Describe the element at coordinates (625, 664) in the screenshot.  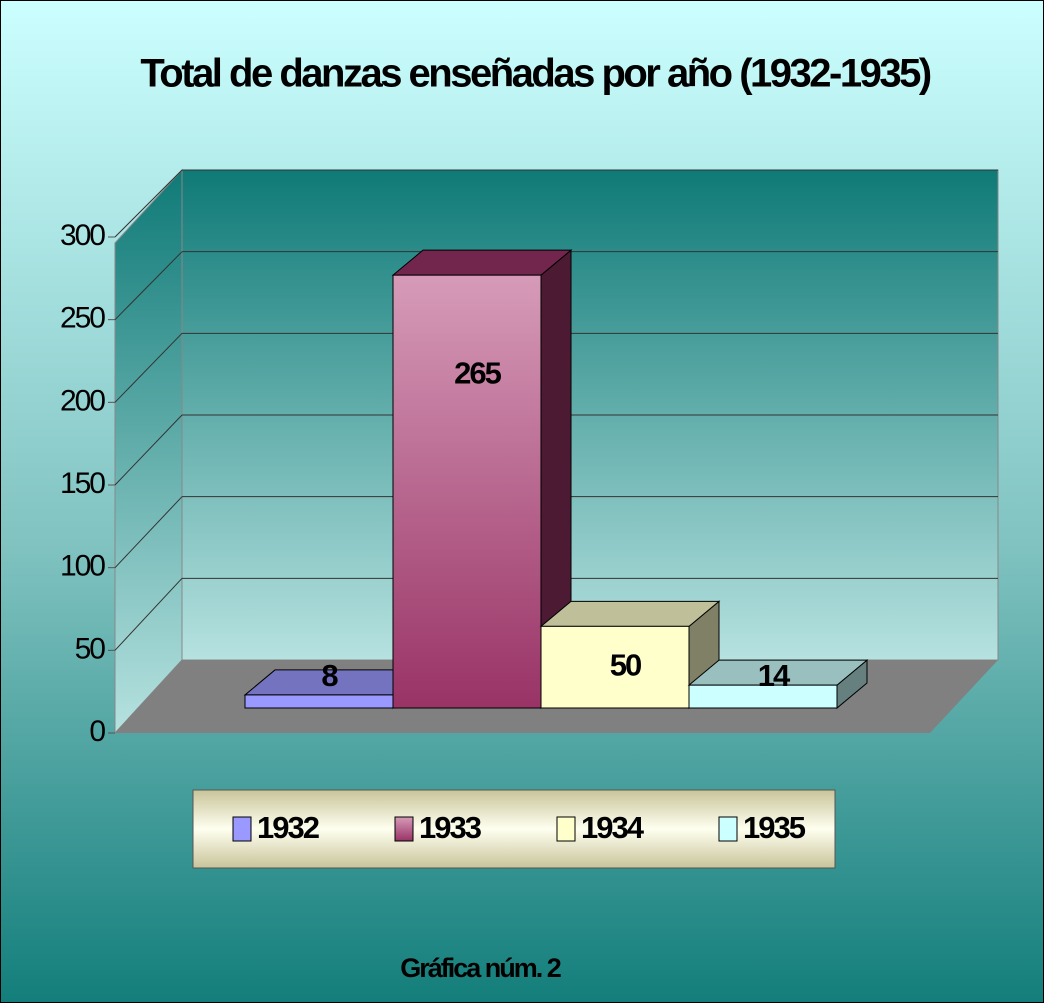
I see `data-label: 50` at that location.